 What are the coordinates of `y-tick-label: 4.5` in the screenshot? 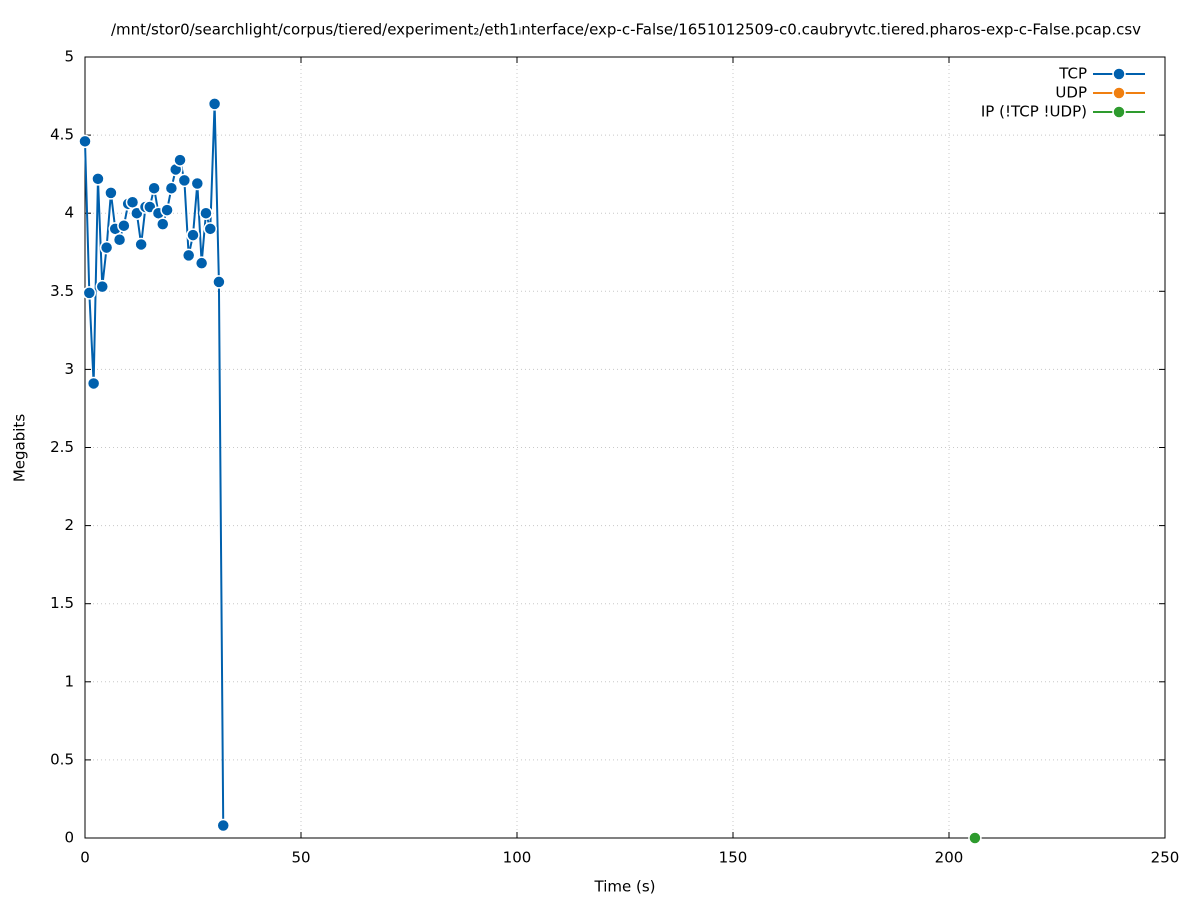 It's located at (62, 135).